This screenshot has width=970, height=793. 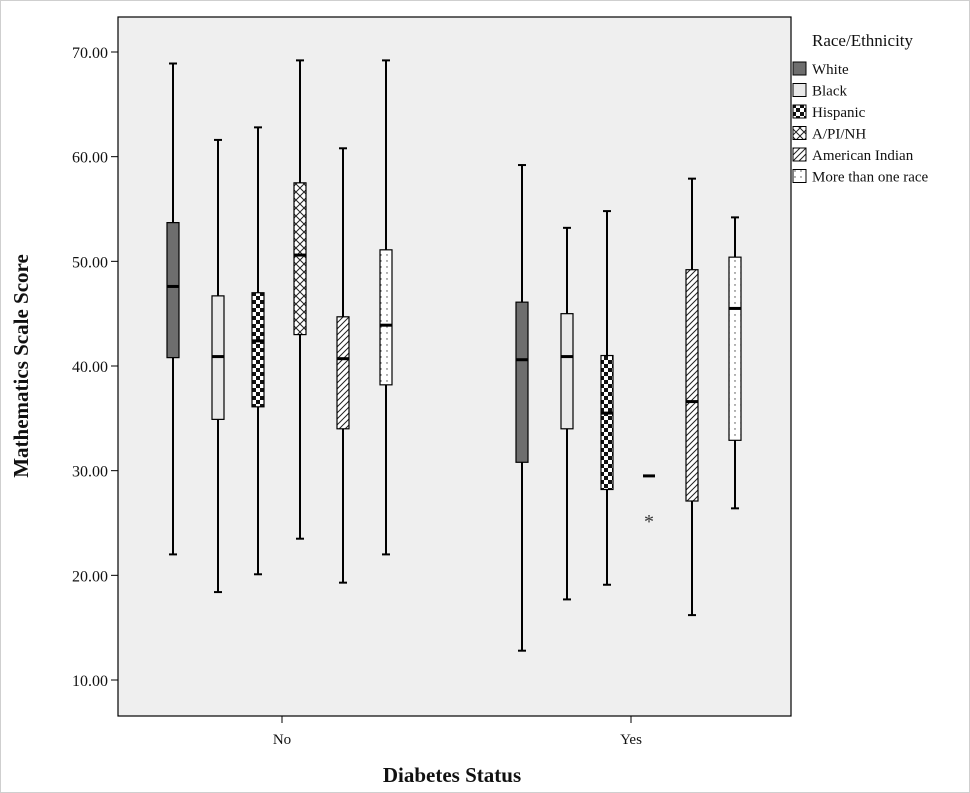 What do you see at coordinates (457, 732) in the screenshot?
I see `x-axis: No Yes` at bounding box center [457, 732].